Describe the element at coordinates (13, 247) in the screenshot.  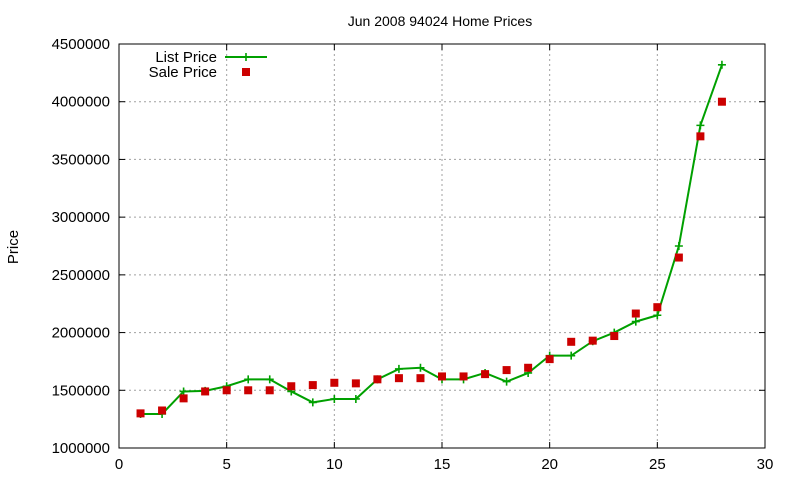
I see `y-axis-label: Price` at that location.